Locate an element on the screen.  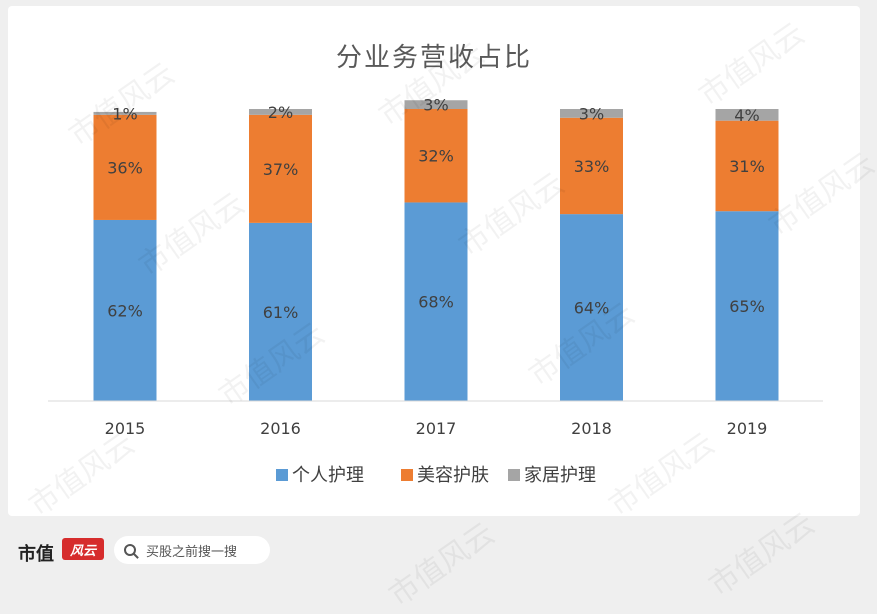
data-label: 2% is located at coordinates (280, 112).